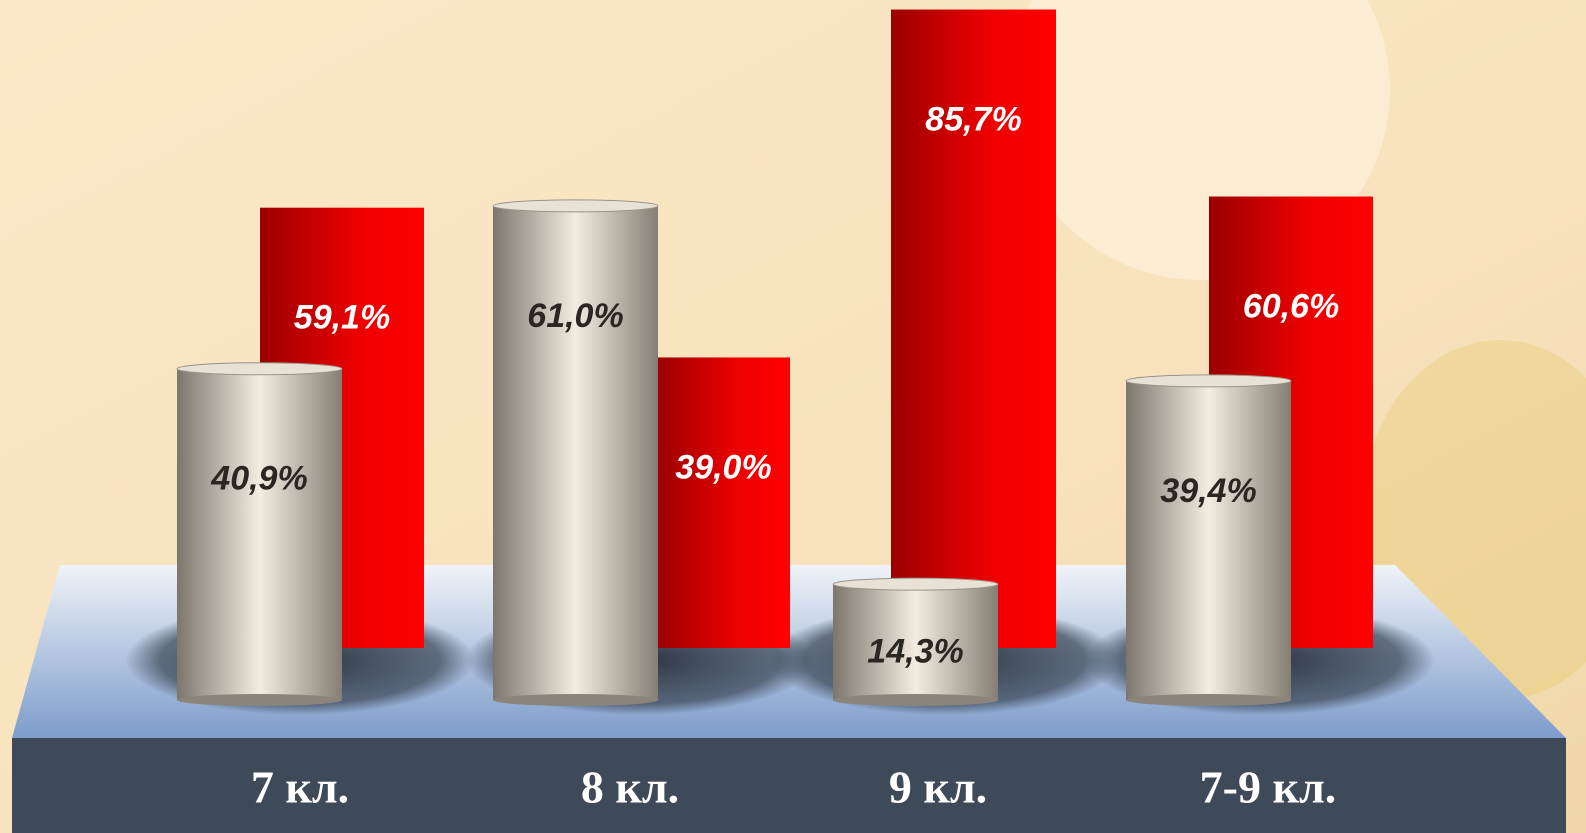  Describe the element at coordinates (258, 479) in the screenshot. I see `value-label: 40,9%` at that location.